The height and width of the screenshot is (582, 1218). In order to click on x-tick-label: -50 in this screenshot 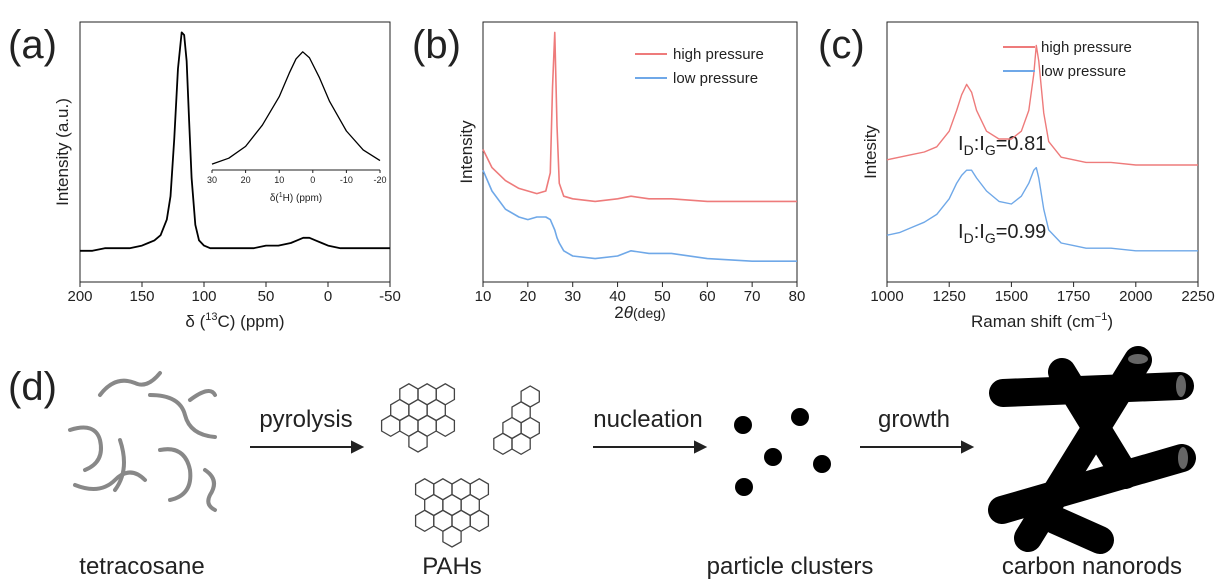, I will do `click(390, 296)`.